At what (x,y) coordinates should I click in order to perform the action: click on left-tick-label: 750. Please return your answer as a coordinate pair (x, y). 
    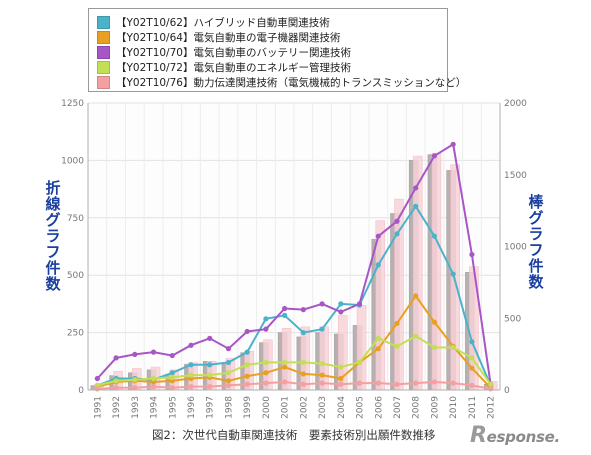
    Looking at the image, I should click on (75, 219).